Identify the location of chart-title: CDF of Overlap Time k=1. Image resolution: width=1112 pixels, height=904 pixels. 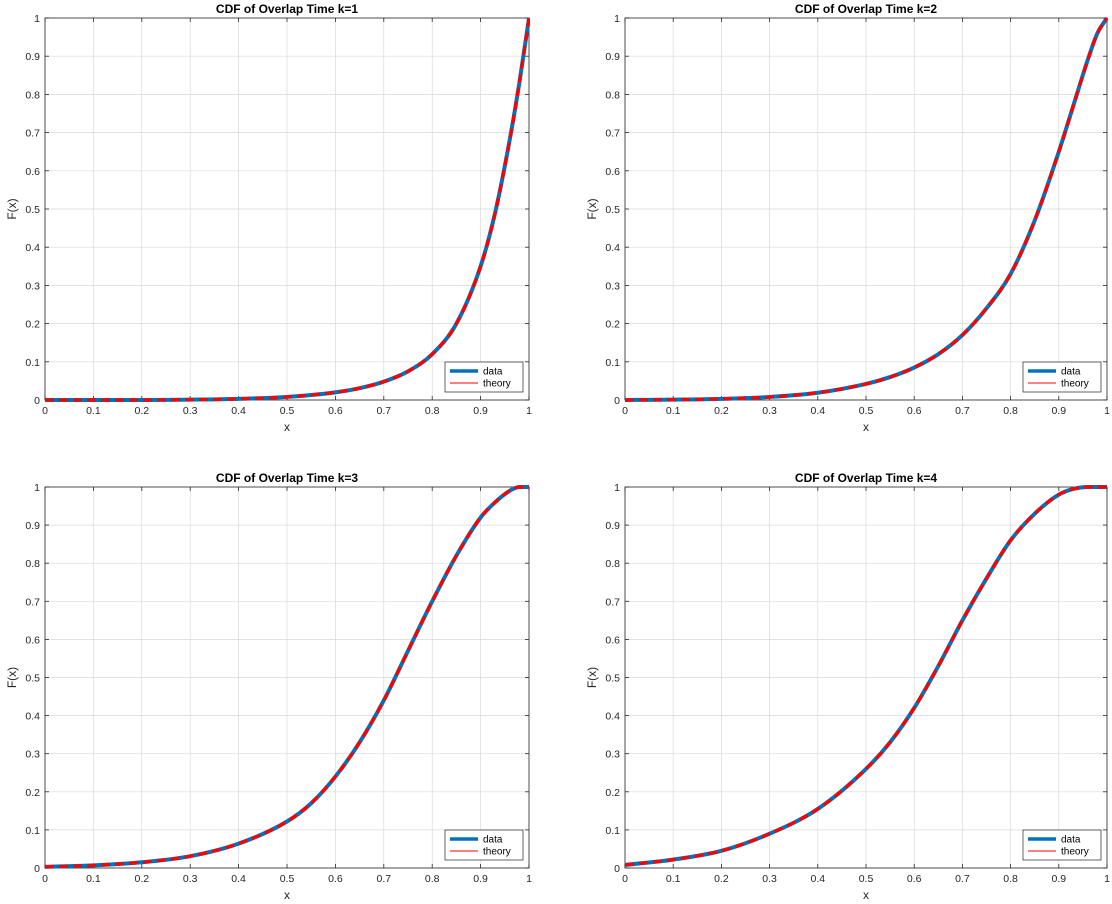
(287, 9).